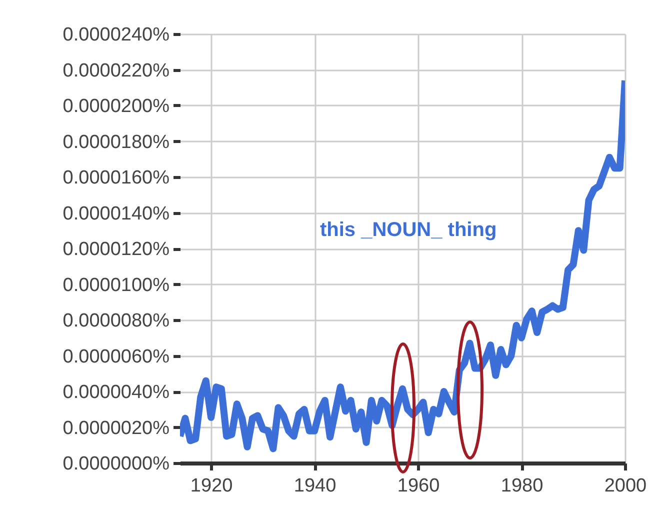 The width and height of the screenshot is (659, 508). What do you see at coordinates (522, 486) in the screenshot?
I see `x-tick-label: 1980` at bounding box center [522, 486].